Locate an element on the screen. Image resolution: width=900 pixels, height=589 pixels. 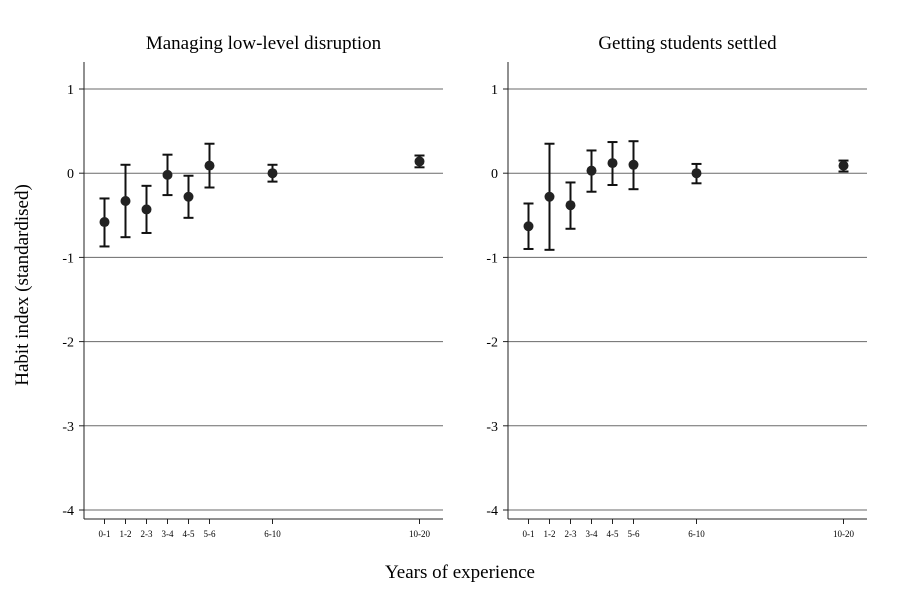
panel-title: Getting students settled is located at coordinates (687, 43).